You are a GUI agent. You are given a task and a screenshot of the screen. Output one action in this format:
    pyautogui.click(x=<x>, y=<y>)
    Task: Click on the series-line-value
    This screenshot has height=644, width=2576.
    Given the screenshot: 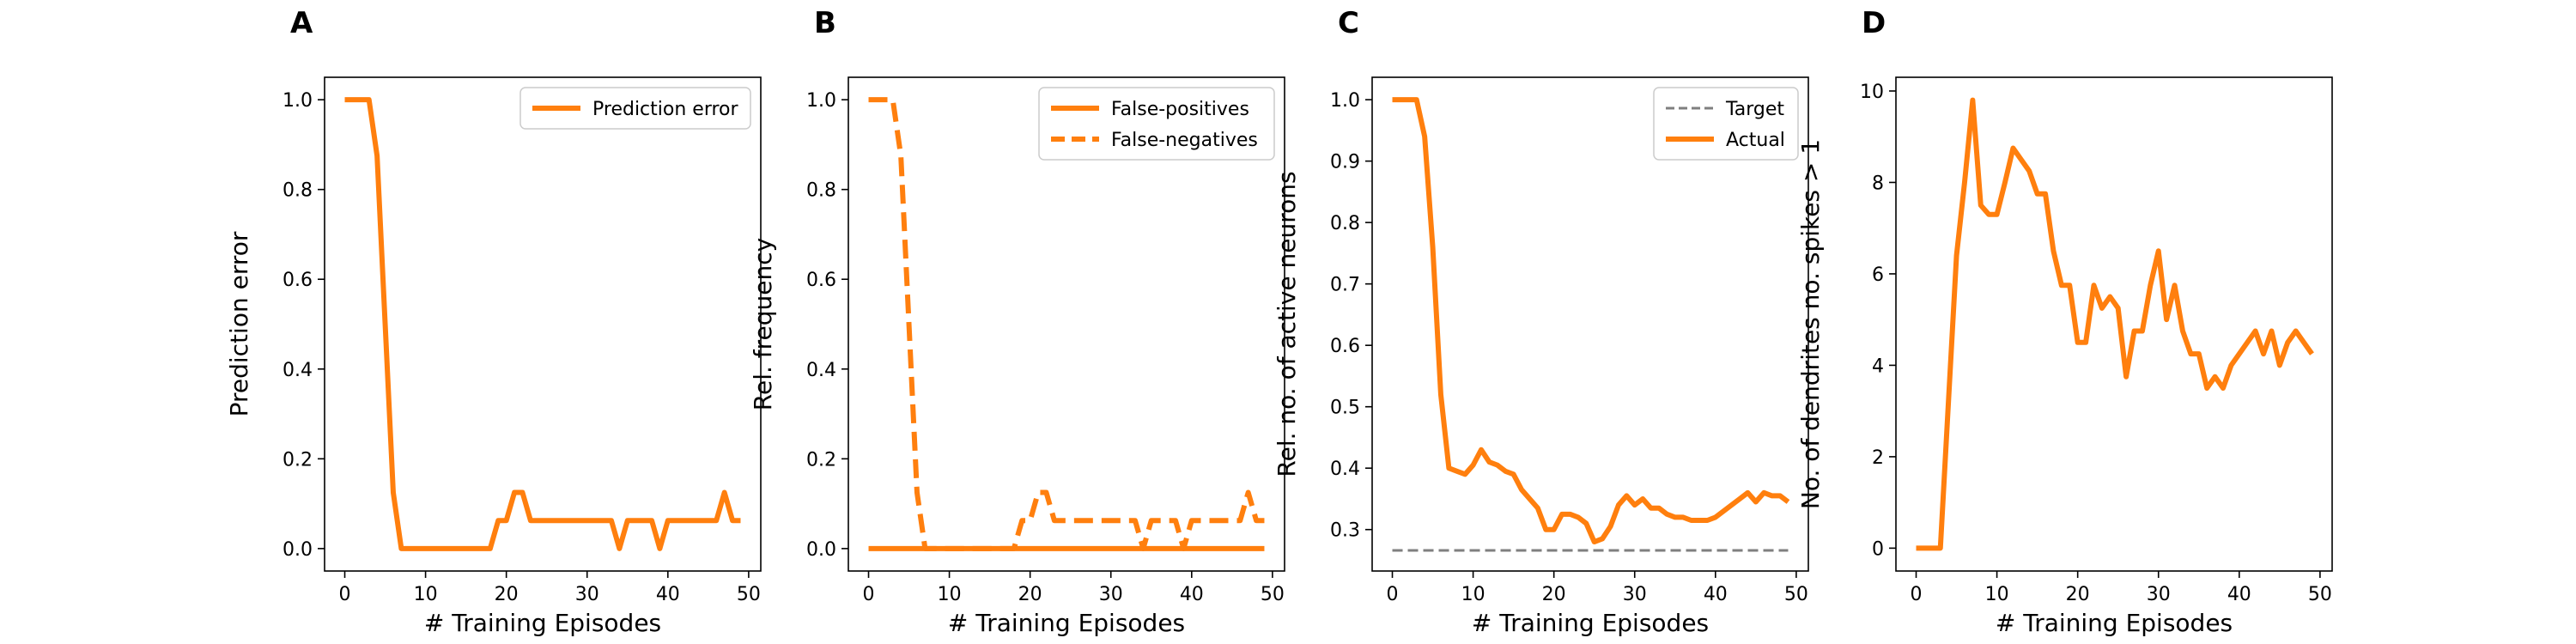 What is the action you would take?
    pyautogui.click(x=2115, y=324)
    